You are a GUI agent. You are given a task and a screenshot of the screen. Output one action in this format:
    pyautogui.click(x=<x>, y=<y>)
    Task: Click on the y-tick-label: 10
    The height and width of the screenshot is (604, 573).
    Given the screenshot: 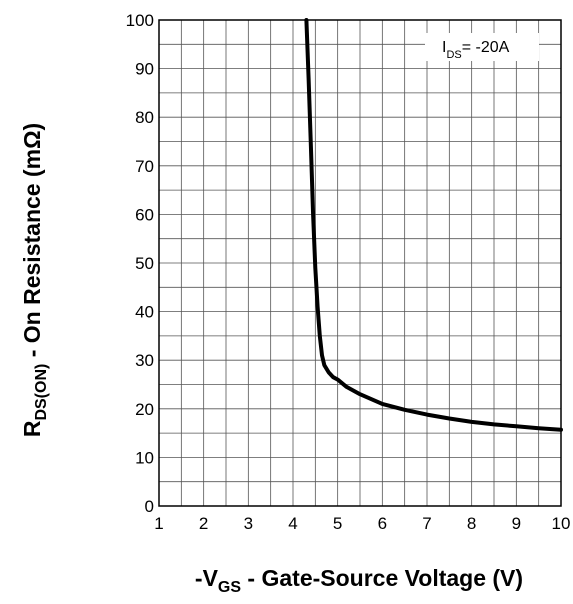 What is the action you would take?
    pyautogui.click(x=144, y=457)
    